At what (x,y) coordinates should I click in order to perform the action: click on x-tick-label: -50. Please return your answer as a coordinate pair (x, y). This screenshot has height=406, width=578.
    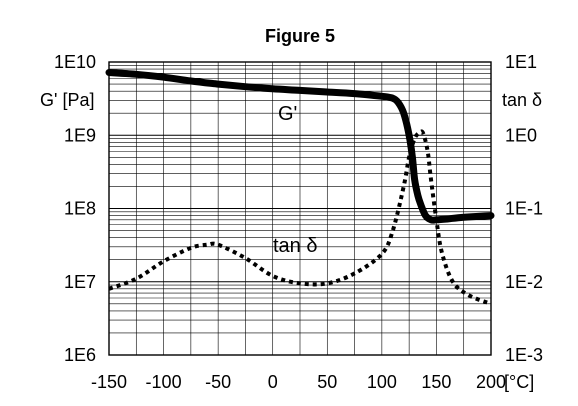
    Looking at the image, I should click on (218, 382).